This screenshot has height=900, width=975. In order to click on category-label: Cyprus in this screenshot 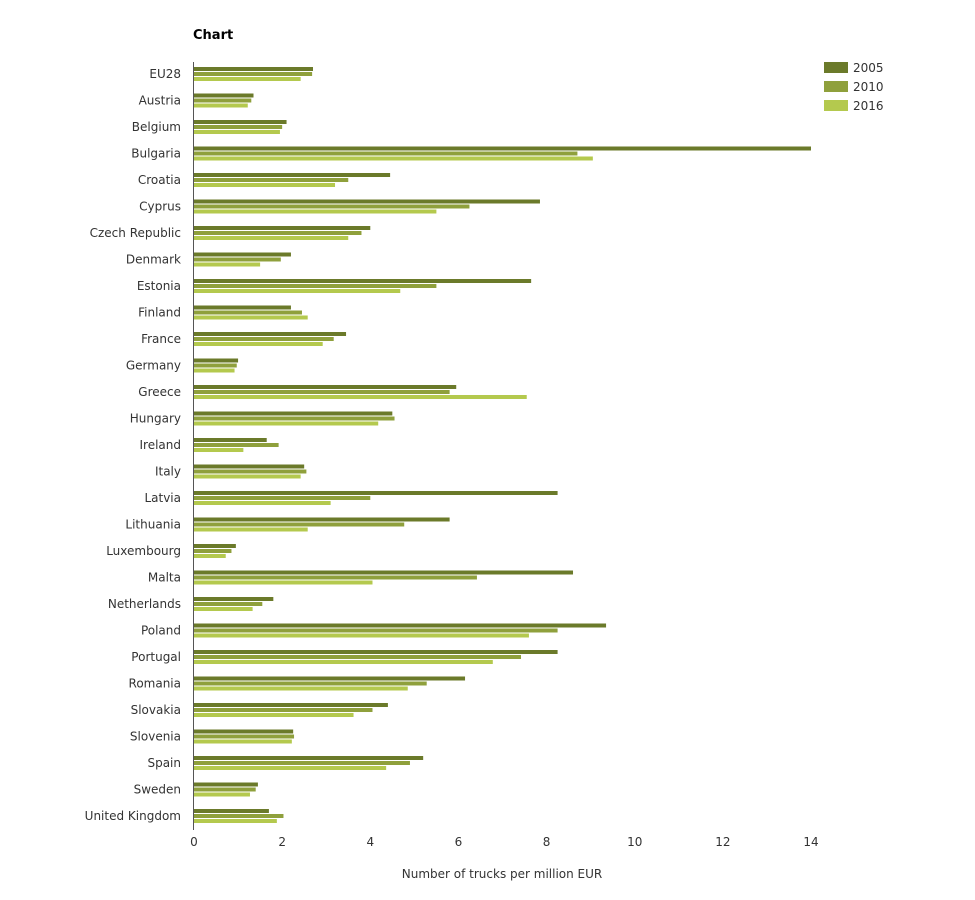, I will do `click(160, 207)`.